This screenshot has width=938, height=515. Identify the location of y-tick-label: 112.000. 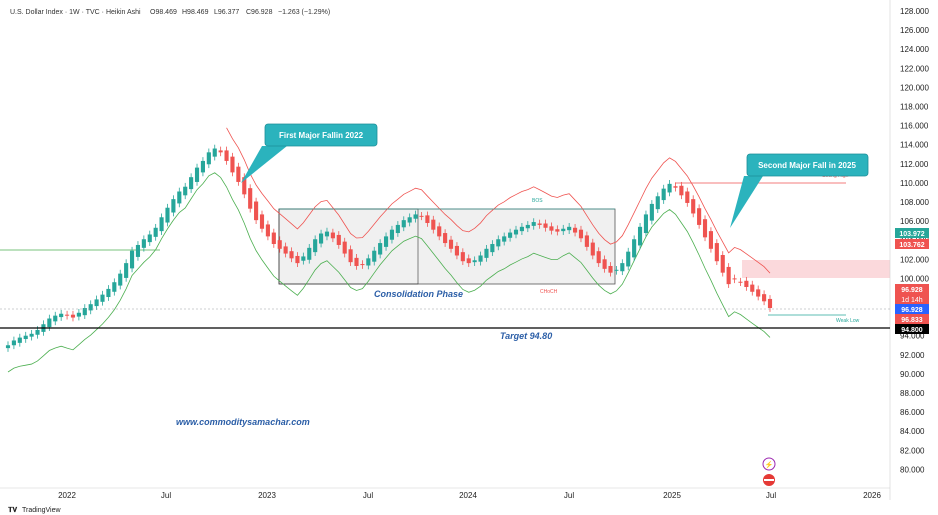
(914, 164).